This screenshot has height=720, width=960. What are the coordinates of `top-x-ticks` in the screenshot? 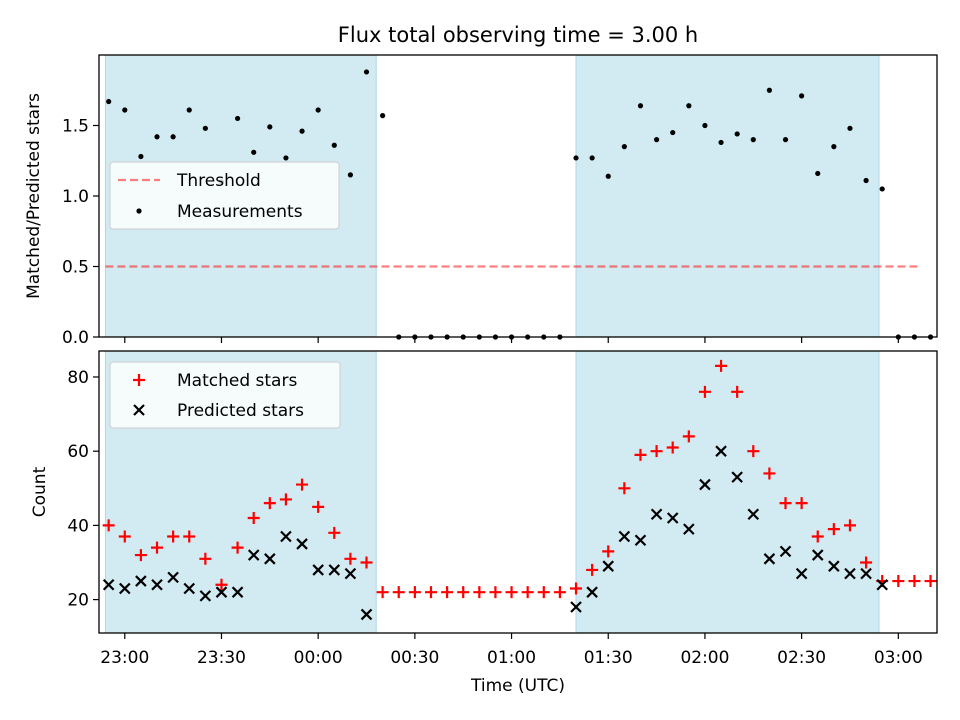 It's located at (511, 340).